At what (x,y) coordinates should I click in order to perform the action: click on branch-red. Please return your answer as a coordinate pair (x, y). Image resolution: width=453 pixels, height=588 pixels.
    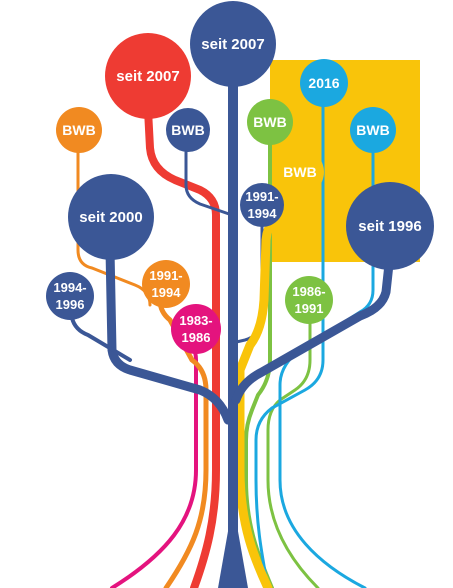
    Looking at the image, I should click on (182, 347).